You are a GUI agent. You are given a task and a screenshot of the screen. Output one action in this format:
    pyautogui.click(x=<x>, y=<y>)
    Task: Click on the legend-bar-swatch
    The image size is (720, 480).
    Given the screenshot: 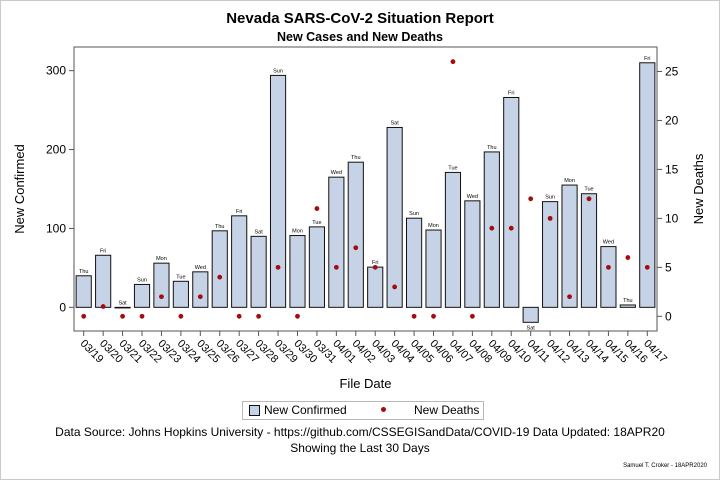 What is the action you would take?
    pyautogui.click(x=254, y=410)
    